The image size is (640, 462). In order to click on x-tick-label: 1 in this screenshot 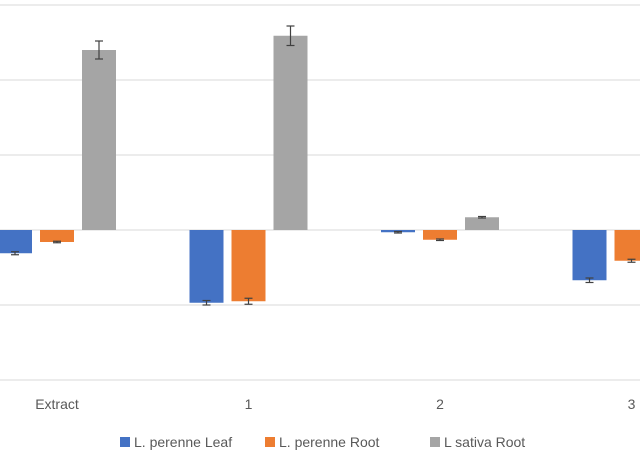, I will do `click(249, 404)`.